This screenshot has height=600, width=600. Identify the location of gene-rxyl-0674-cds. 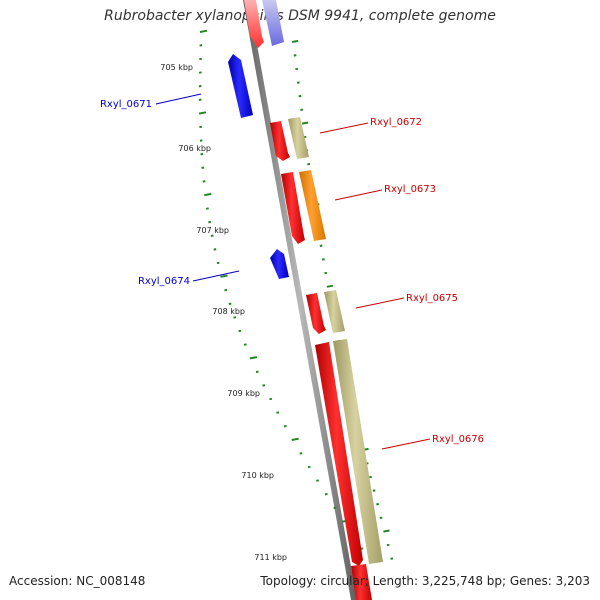
(279, 264).